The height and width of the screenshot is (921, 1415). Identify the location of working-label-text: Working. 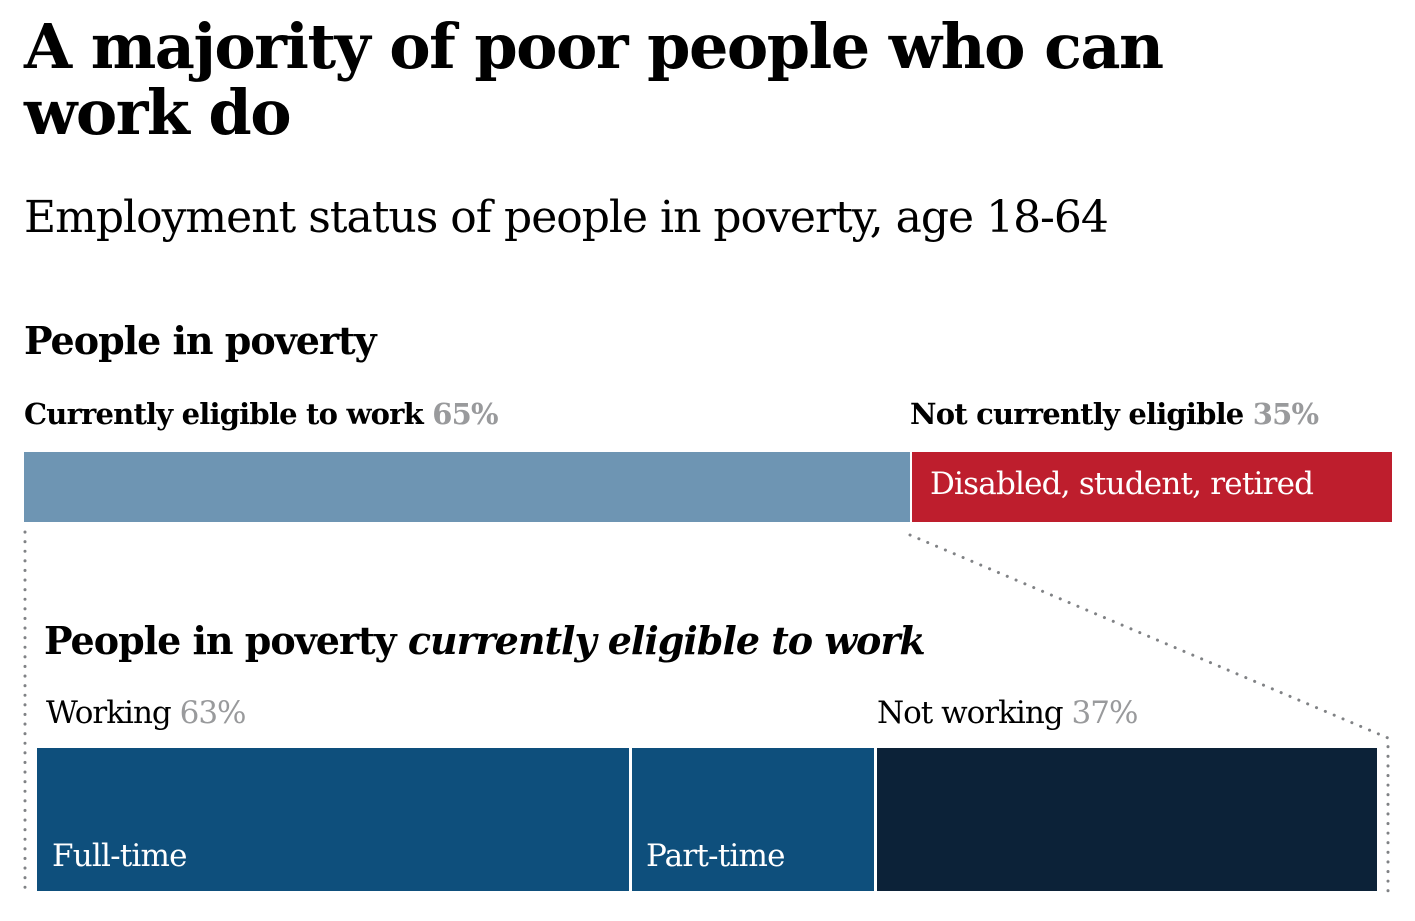
(109, 713).